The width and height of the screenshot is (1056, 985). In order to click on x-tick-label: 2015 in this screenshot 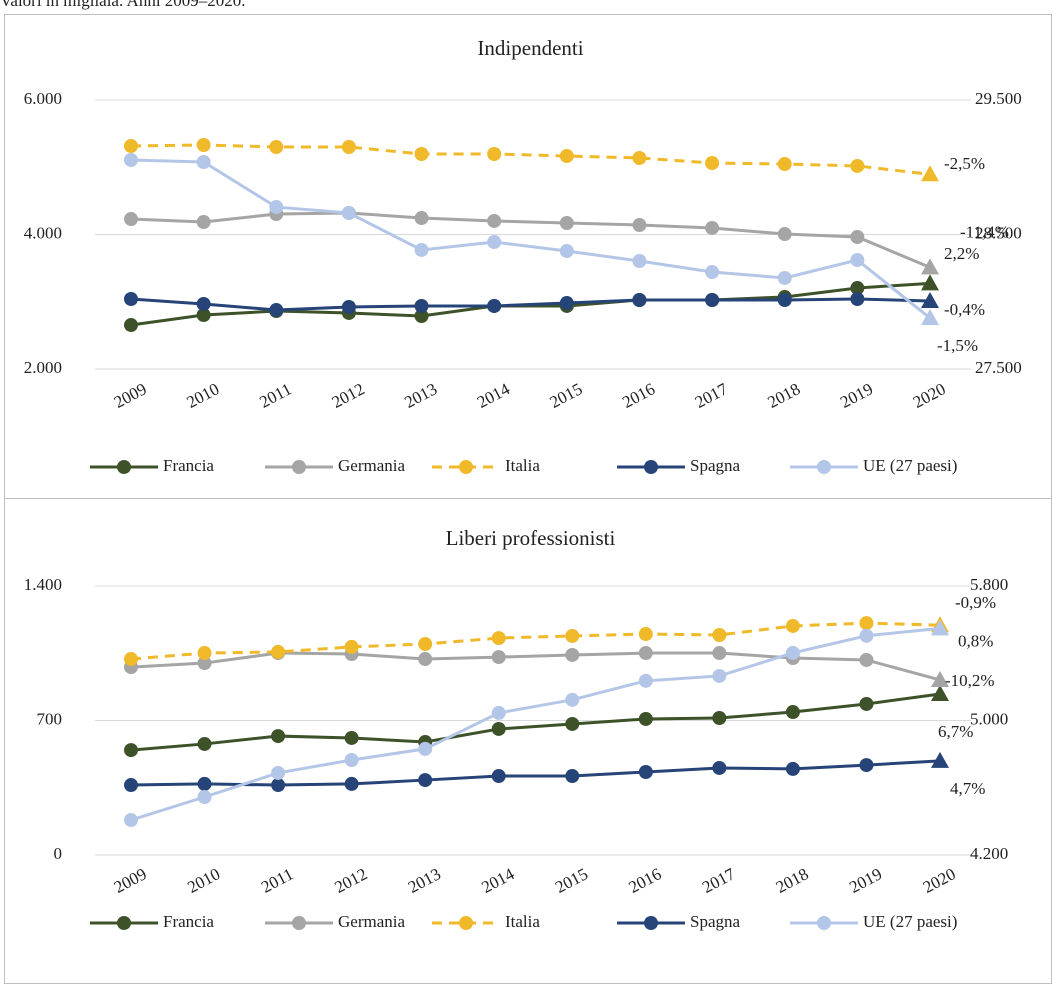, I will do `click(566, 395)`.